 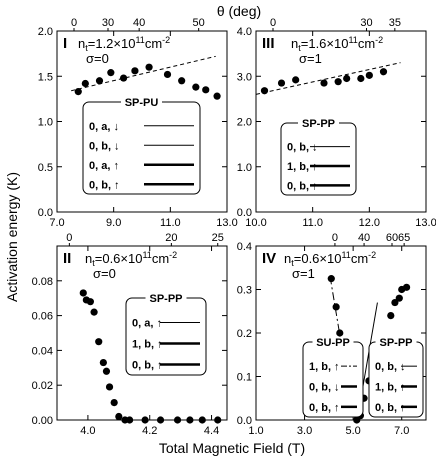 I want to click on y-tick-label: 0.4, so click(x=244, y=247).